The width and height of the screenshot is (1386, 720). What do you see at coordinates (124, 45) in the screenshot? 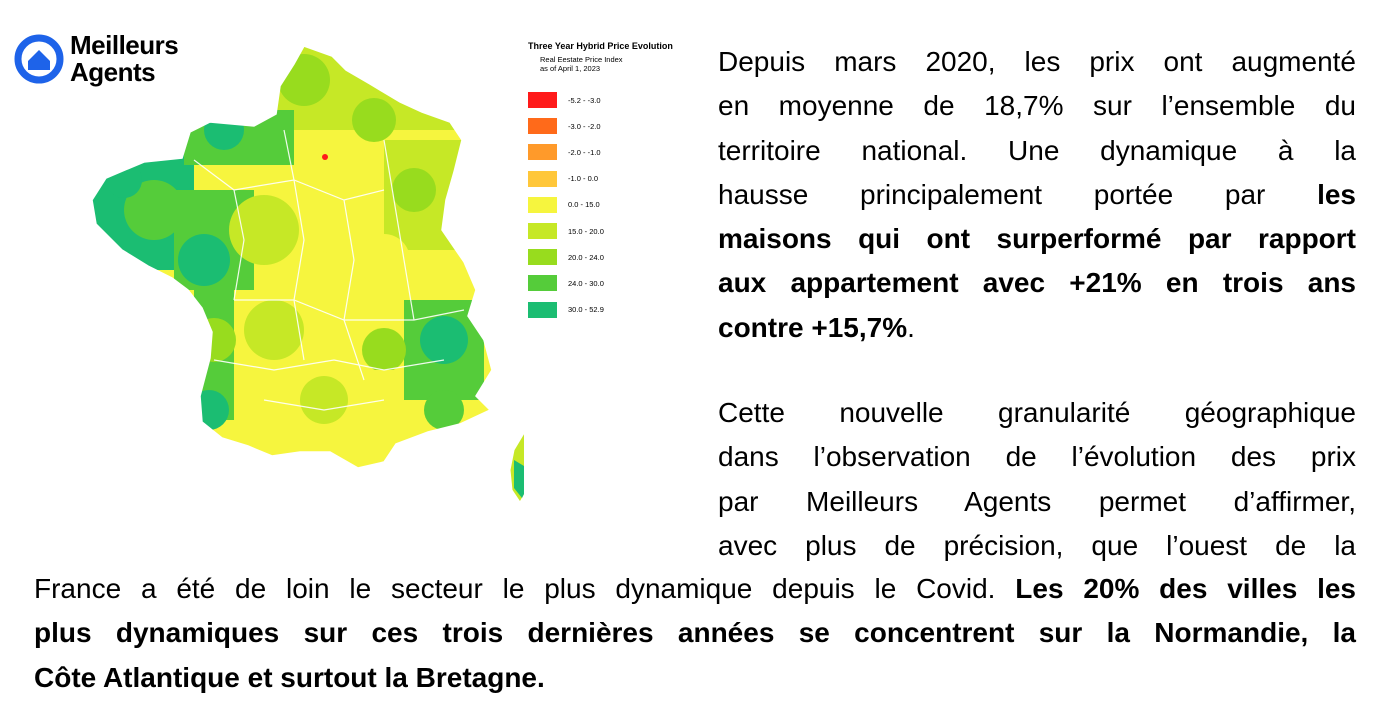
I see `logo-line-1: Meilleurs` at bounding box center [124, 45].